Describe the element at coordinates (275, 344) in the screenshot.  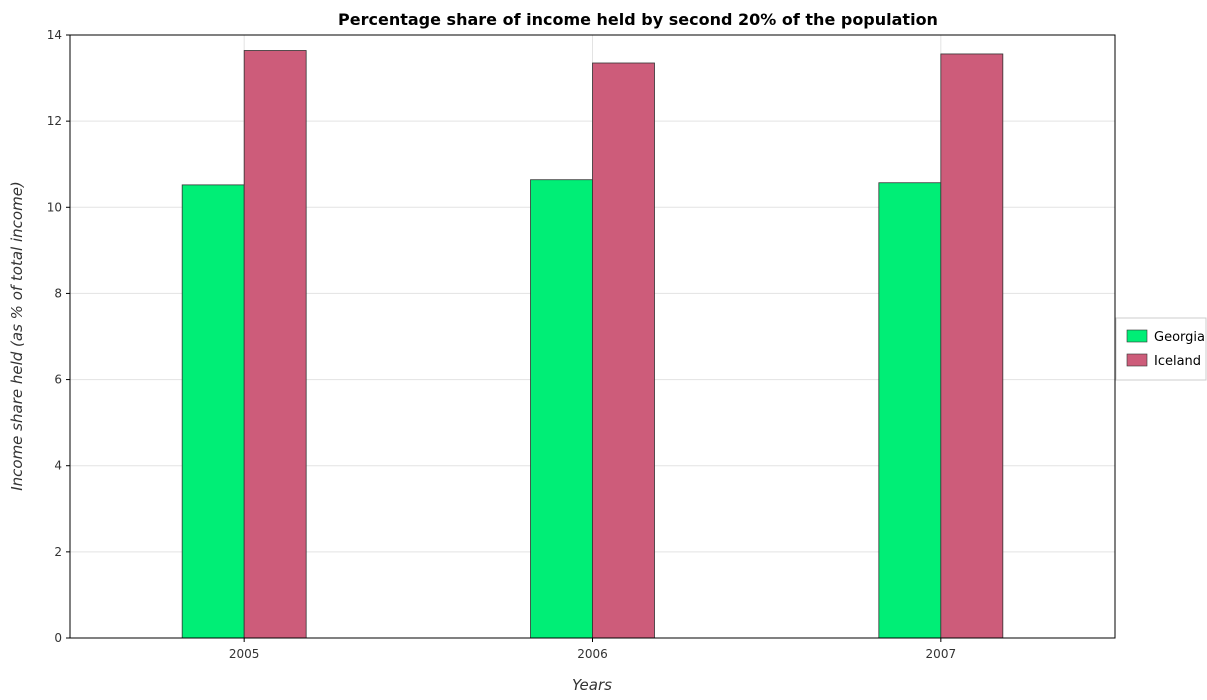
I see `bar-iceland-2005` at that location.